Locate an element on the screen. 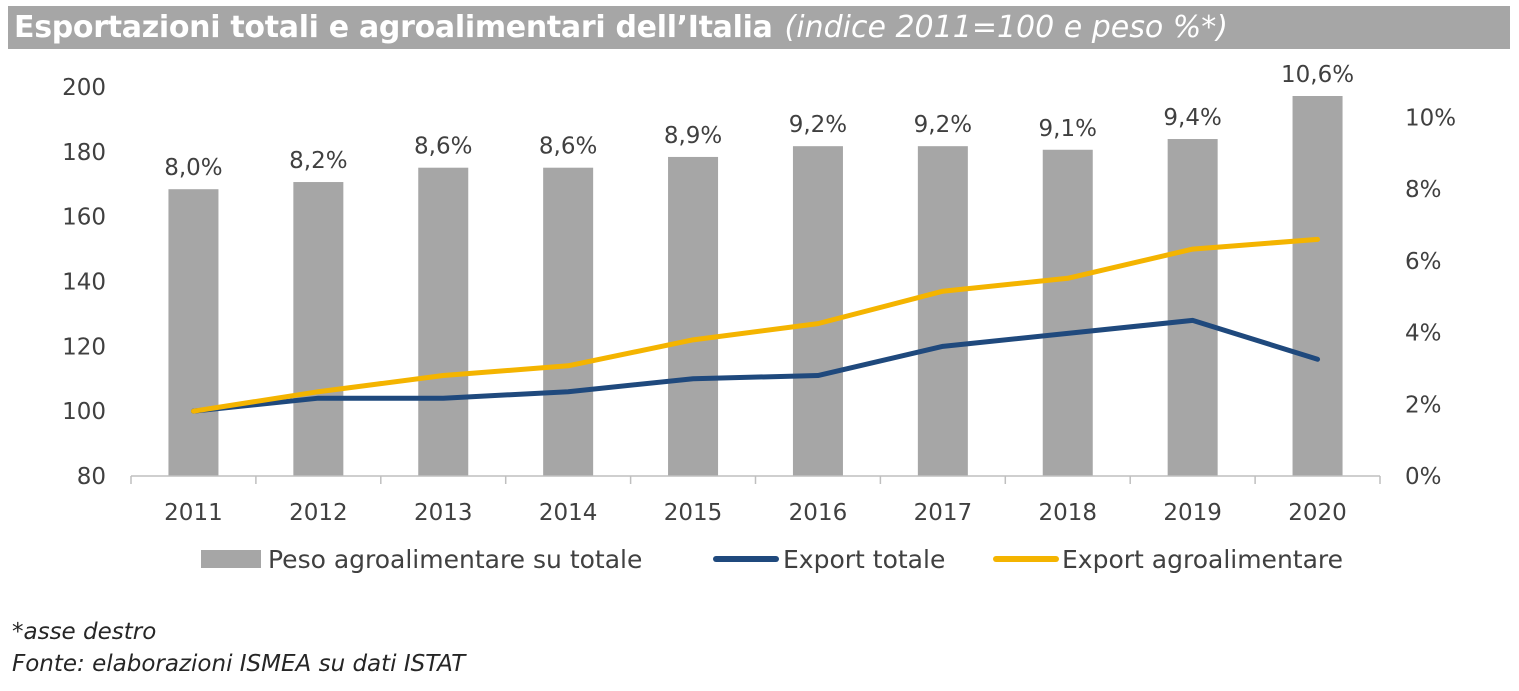 The width and height of the screenshot is (1519, 691). y-right-tick-label: 10% is located at coordinates (1430, 119).